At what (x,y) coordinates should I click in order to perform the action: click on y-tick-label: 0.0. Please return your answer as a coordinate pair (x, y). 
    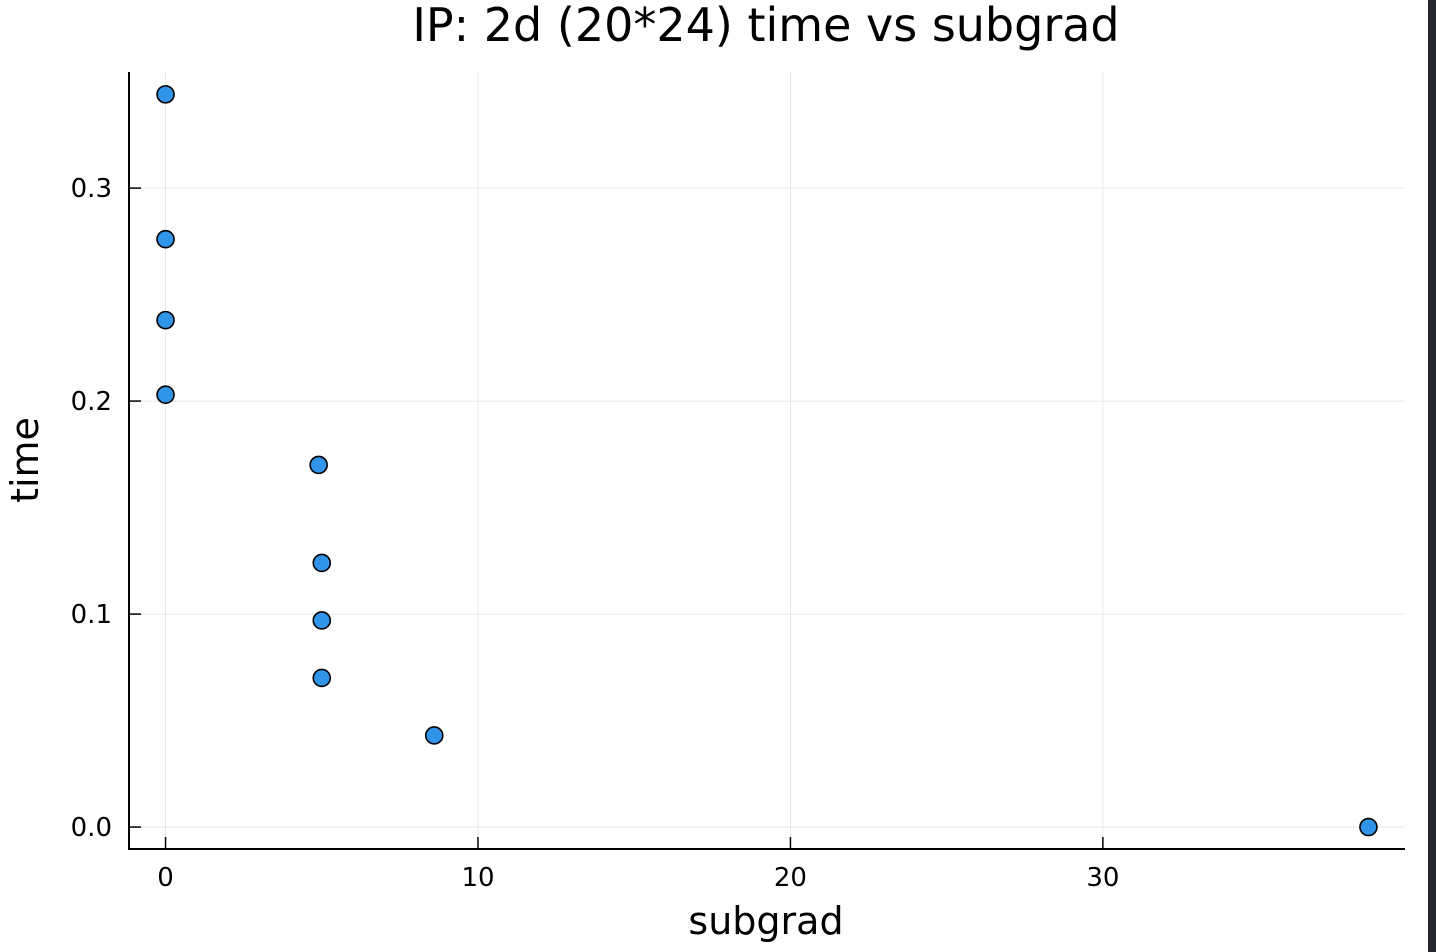
    Looking at the image, I should click on (91, 828).